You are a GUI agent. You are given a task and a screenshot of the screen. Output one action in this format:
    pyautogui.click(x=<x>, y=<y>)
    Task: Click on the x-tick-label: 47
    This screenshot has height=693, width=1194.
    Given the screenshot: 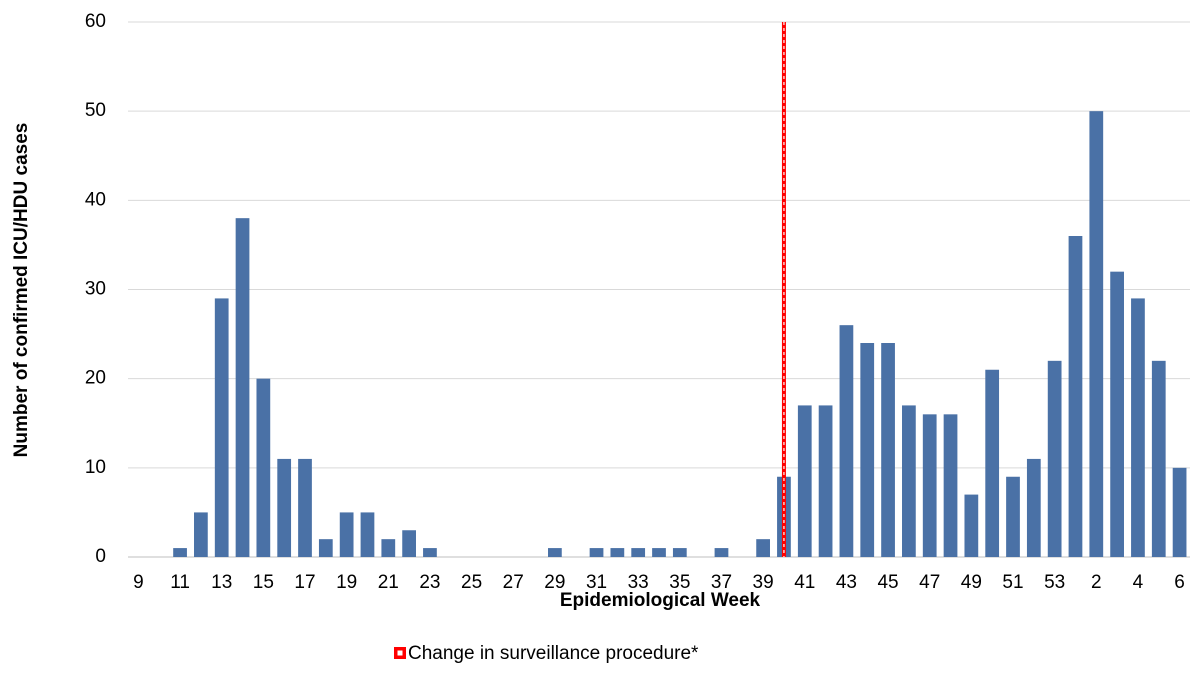 What is the action you would take?
    pyautogui.click(x=929, y=582)
    